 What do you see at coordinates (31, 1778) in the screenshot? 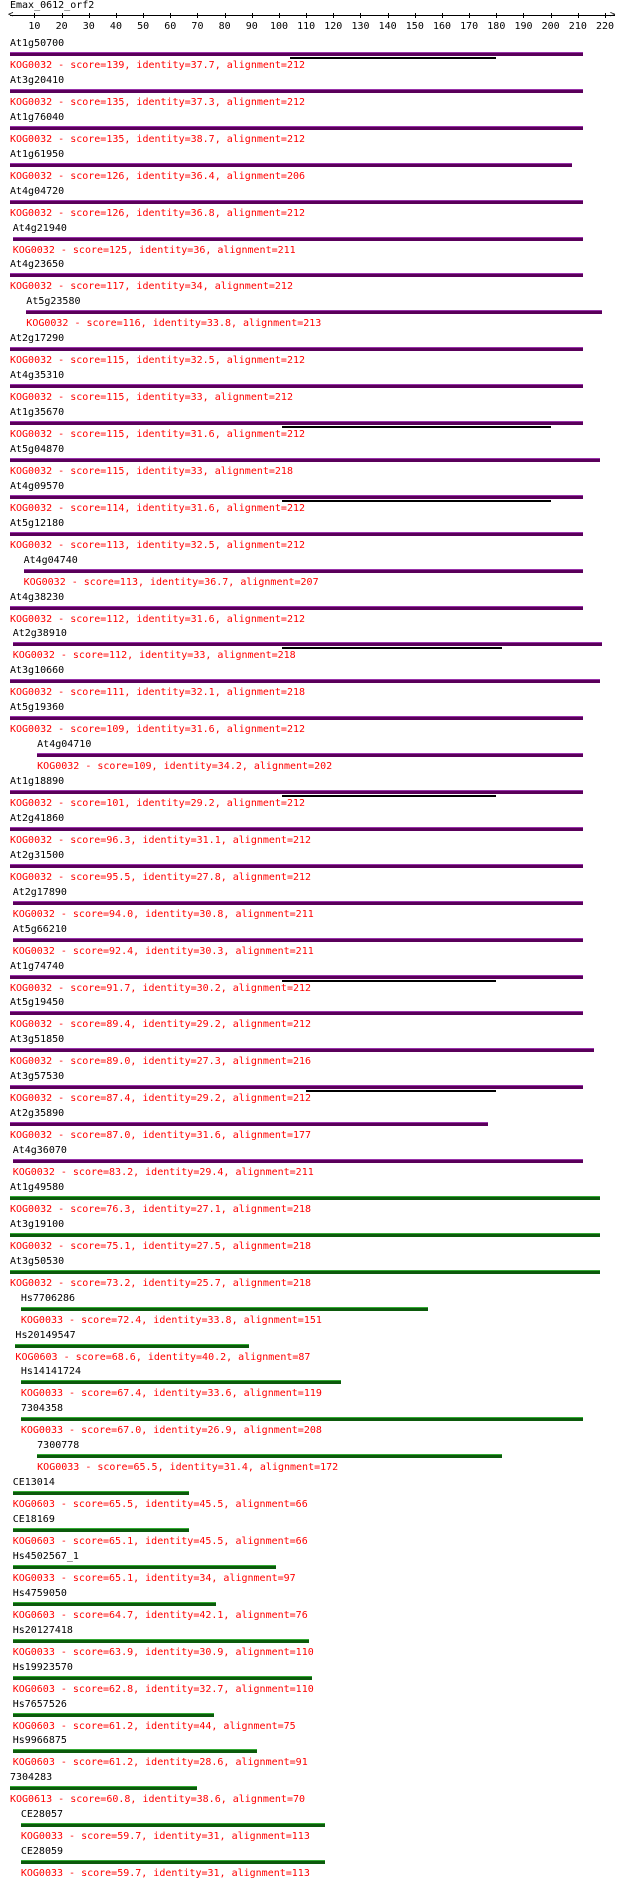
I see `hit-name: 7304283` at bounding box center [31, 1778].